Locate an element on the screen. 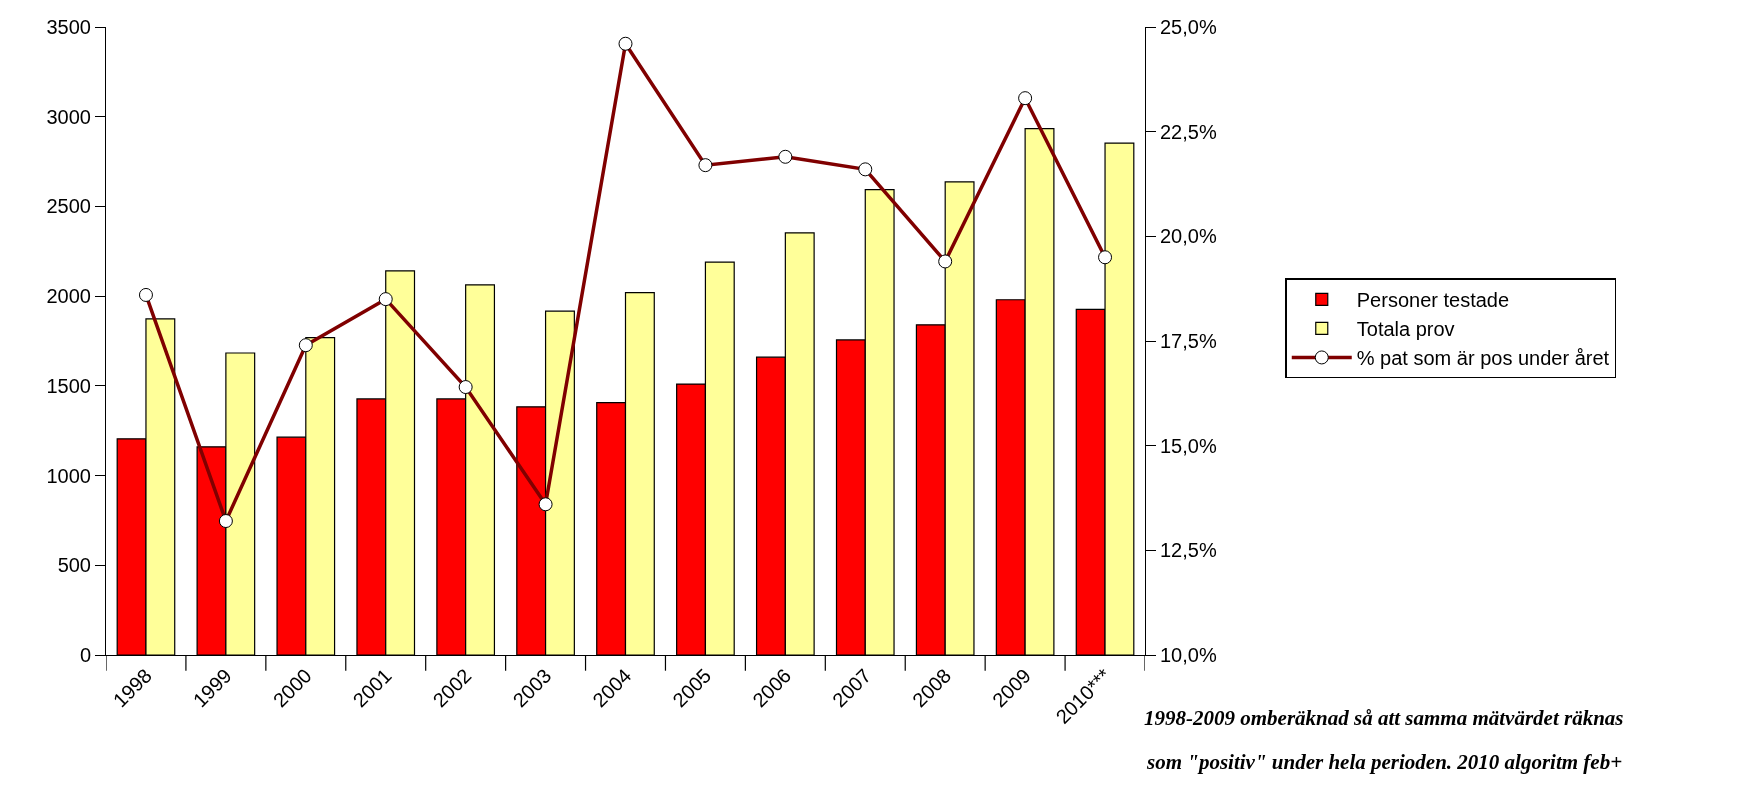 This screenshot has height=794, width=1756. text: 1998-2009 omberäknad så att samma mätvärdet räknas is located at coordinates (1384, 718).